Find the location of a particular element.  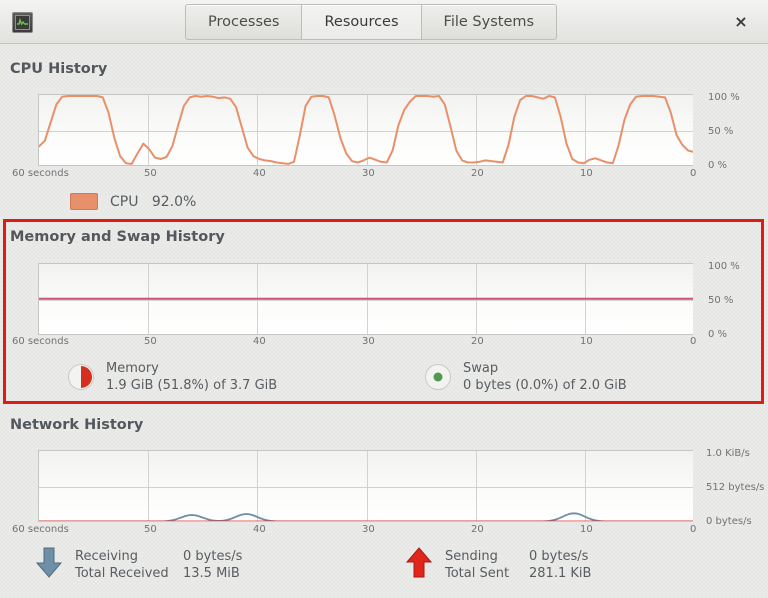

net-xtick-50: 50 is located at coordinates (150, 529).